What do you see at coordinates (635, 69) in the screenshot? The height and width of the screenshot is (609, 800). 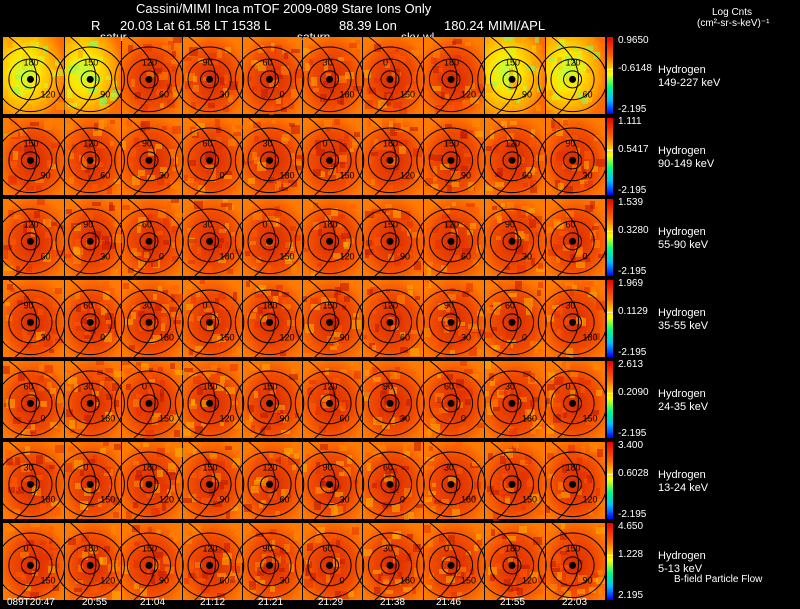 I see `colorbar-mid-label: -0.6148` at bounding box center [635, 69].